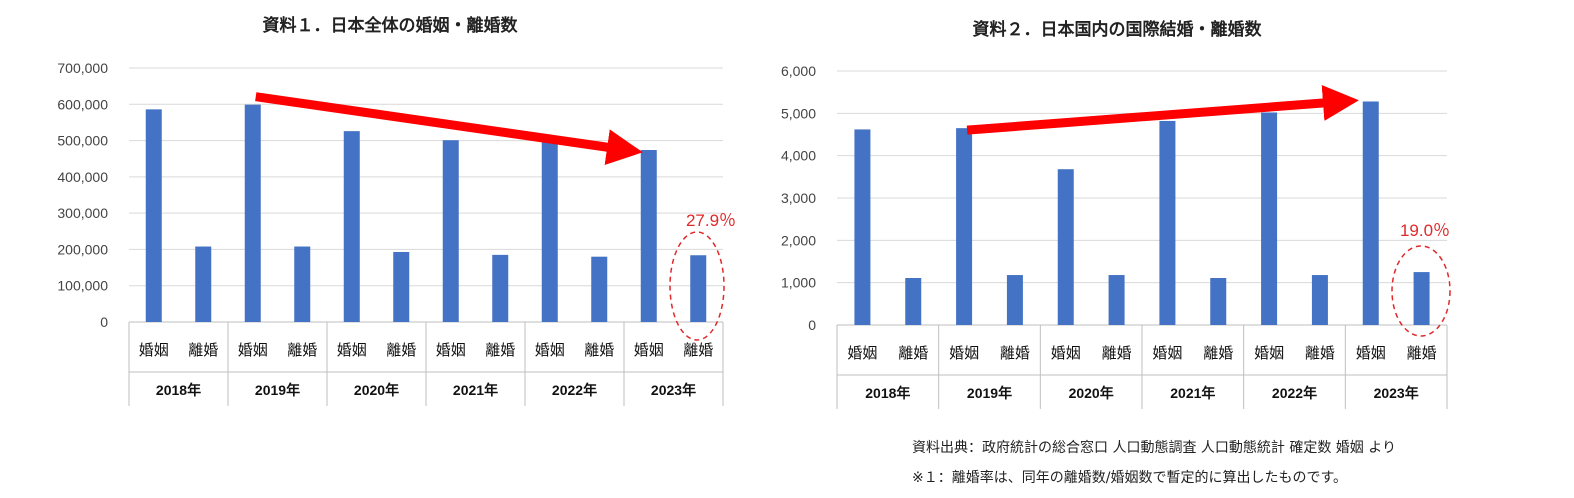  Describe the element at coordinates (798, 198) in the screenshot. I see `y-tick-label: 3,000` at that location.